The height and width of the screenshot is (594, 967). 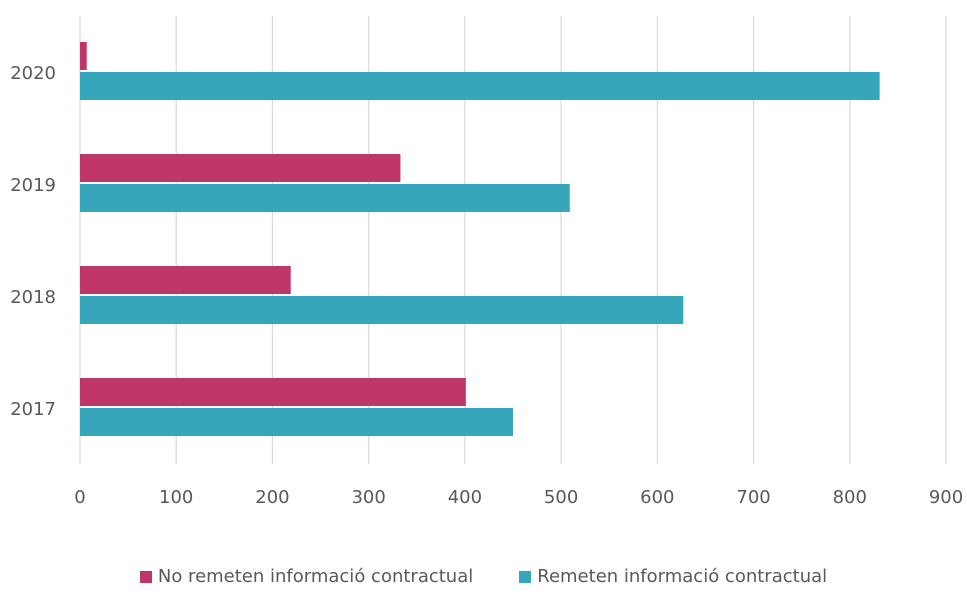 What do you see at coordinates (480, 86) in the screenshot?
I see `bar-remeten-2020` at bounding box center [480, 86].